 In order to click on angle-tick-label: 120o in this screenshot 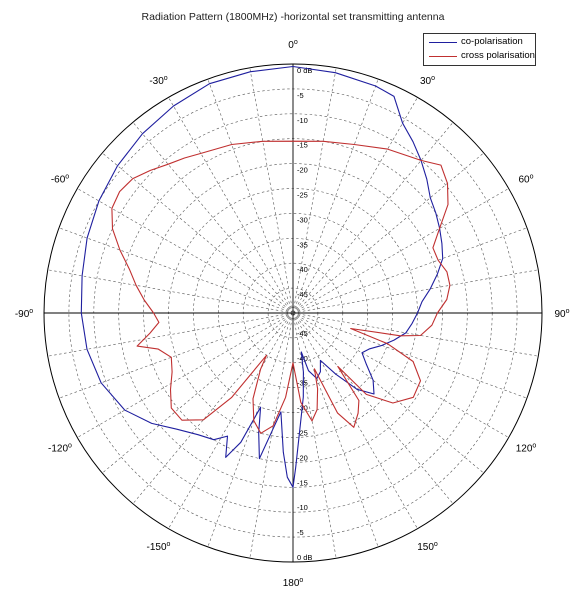, I will do `click(526, 449)`.